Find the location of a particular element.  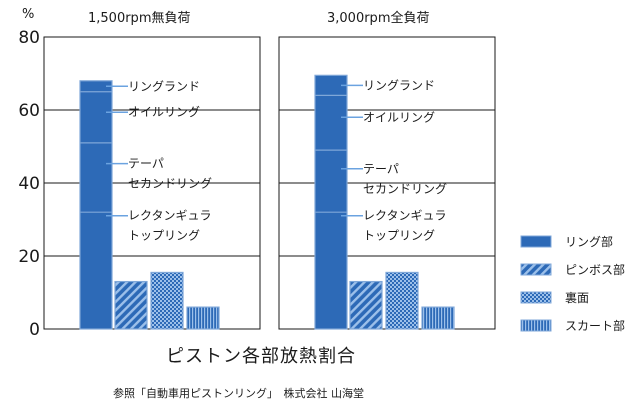

y-tick-label: 20 is located at coordinates (29, 257).